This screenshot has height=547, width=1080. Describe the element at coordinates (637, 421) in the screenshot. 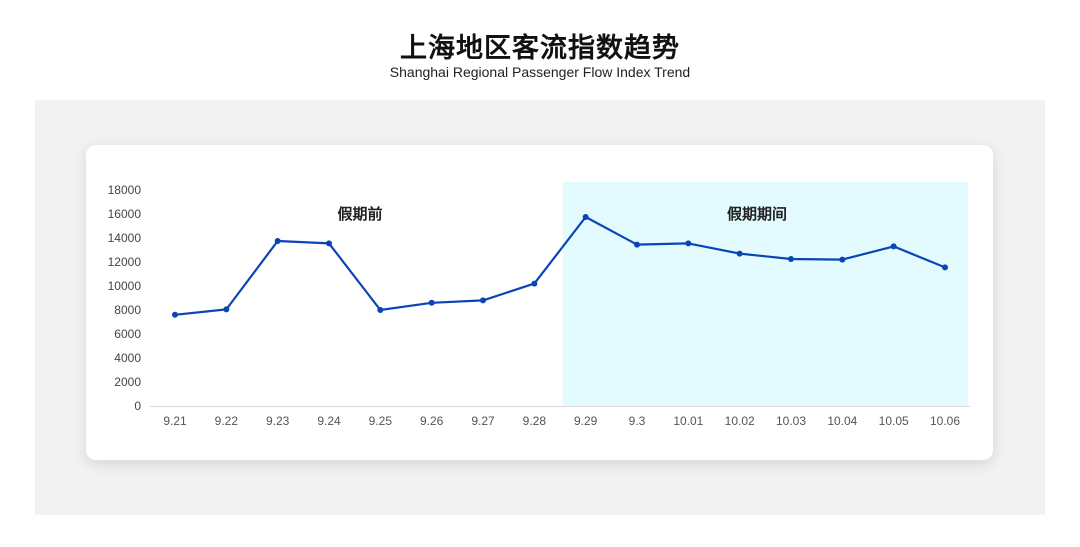

I see `x-tick-label: 9.3` at that location.